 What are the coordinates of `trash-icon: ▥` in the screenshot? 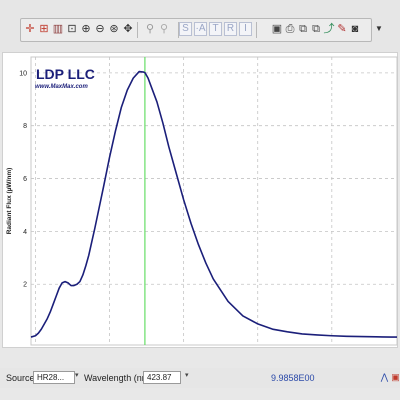 It's located at (58, 28).